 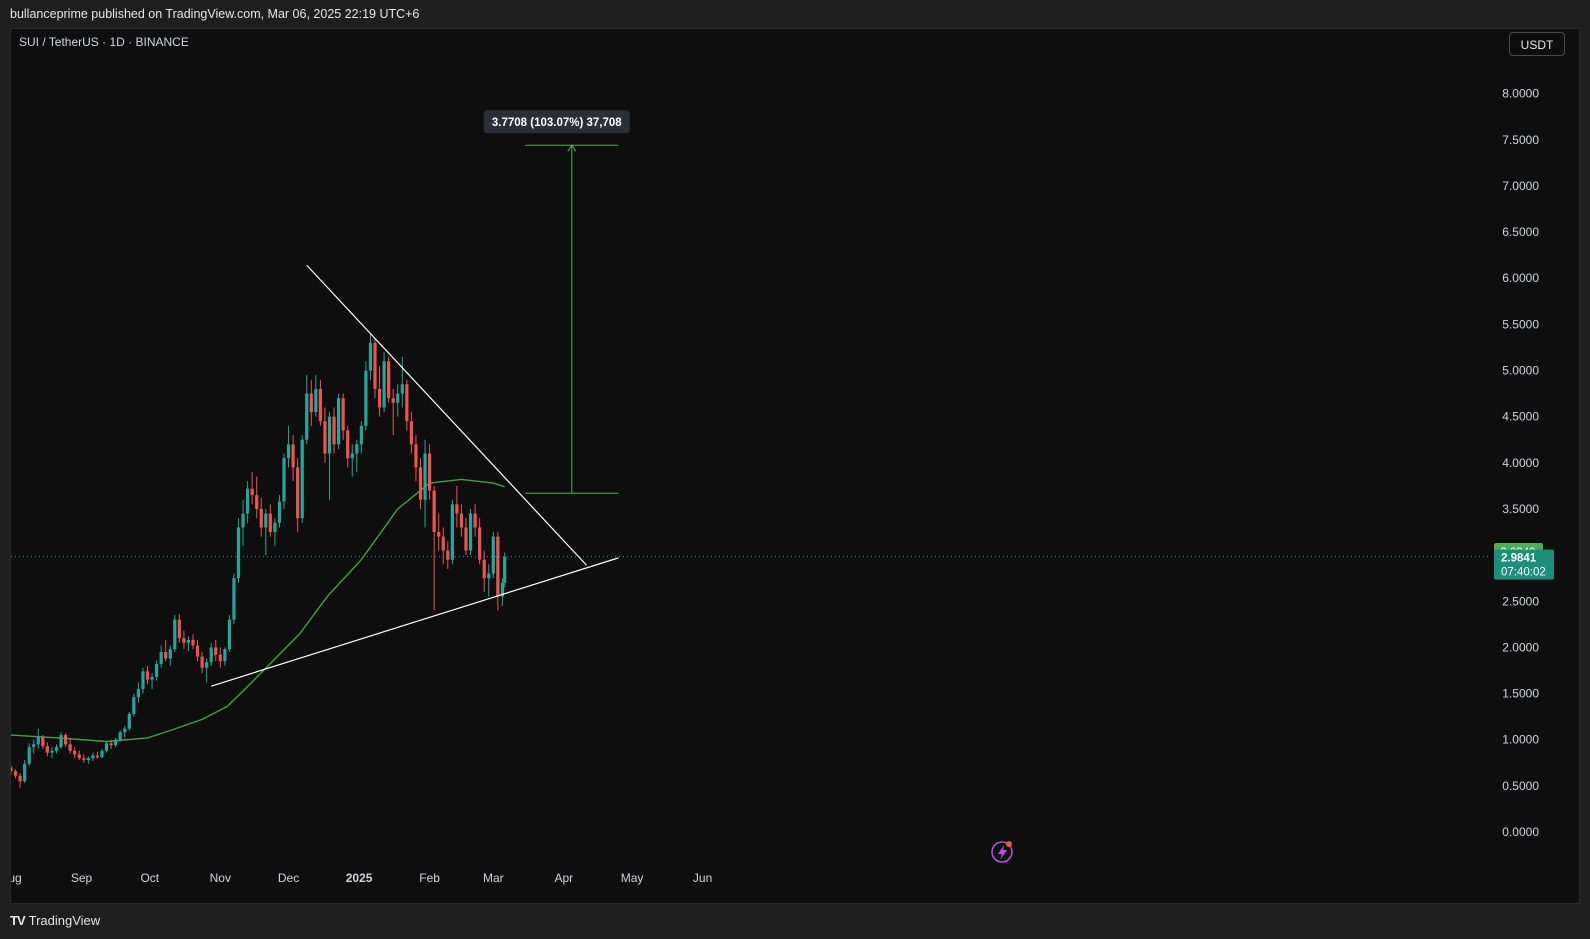 I want to click on trendline-descending-resistance, so click(x=447, y=415).